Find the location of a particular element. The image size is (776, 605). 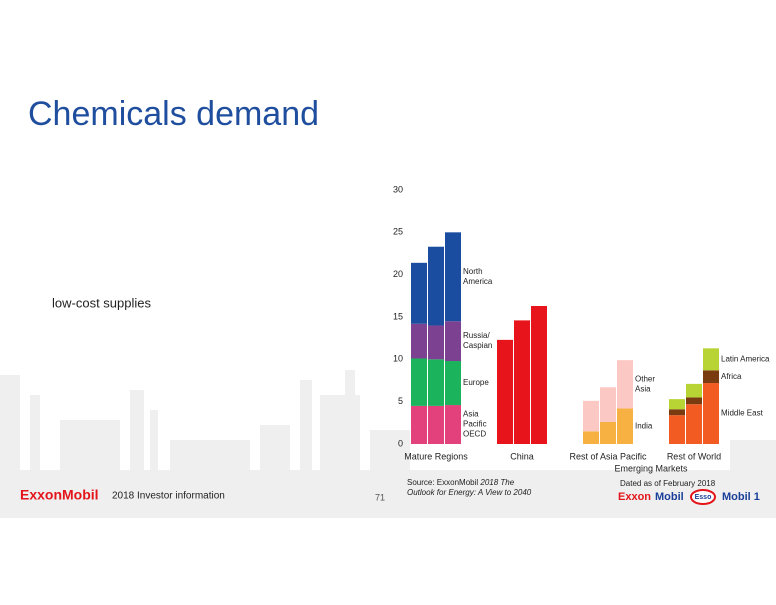

brand-esso: Esso is located at coordinates (703, 497).